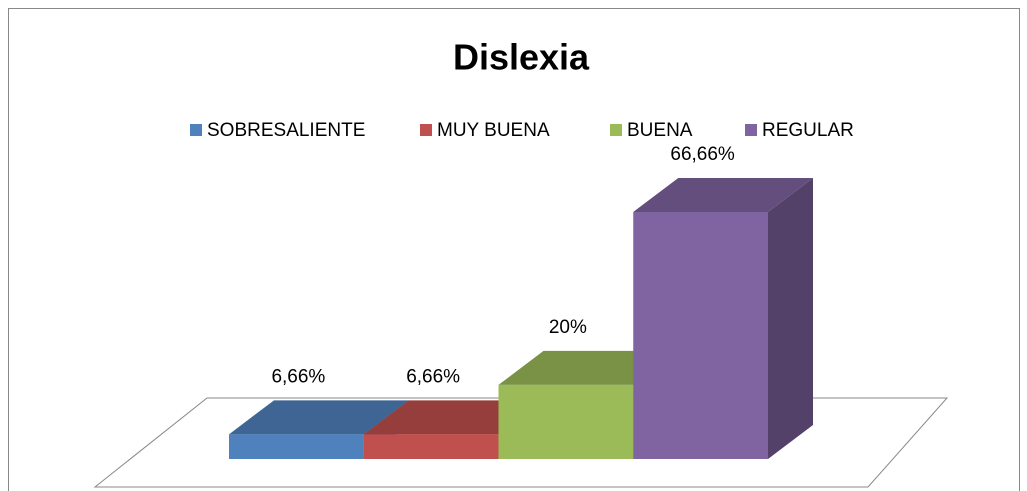 The width and height of the screenshot is (1027, 491). What do you see at coordinates (702, 154) in the screenshot?
I see `data-label: 66,66%` at bounding box center [702, 154].